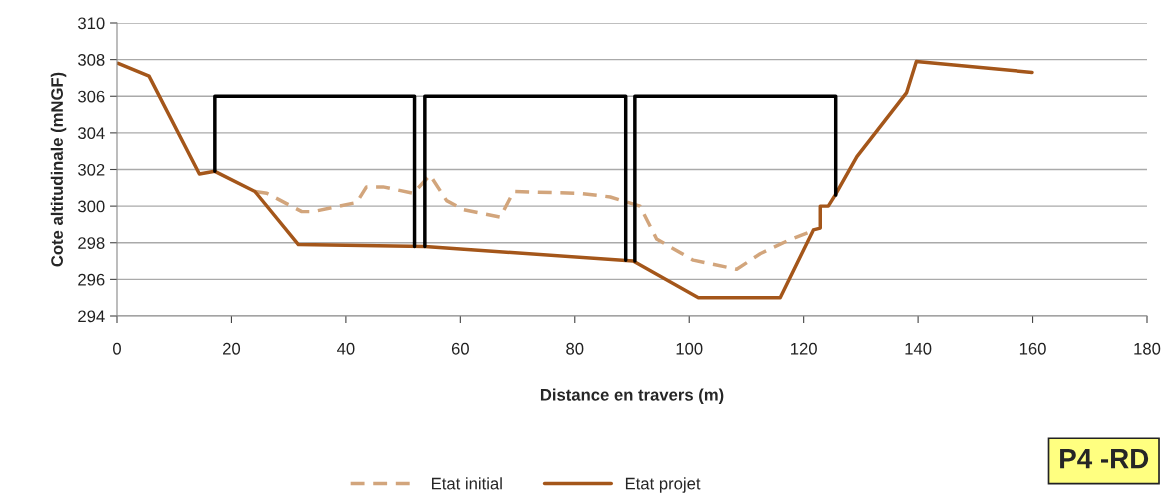 The image size is (1168, 493). Describe the element at coordinates (460, 348) in the screenshot. I see `x-tick-label: 60` at that location.